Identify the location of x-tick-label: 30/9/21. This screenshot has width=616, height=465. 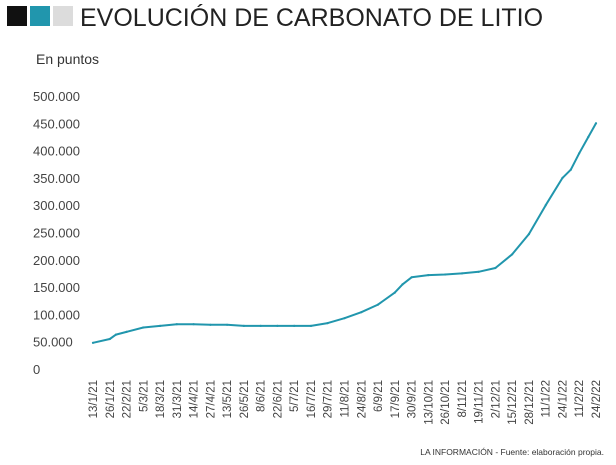
(413, 399).